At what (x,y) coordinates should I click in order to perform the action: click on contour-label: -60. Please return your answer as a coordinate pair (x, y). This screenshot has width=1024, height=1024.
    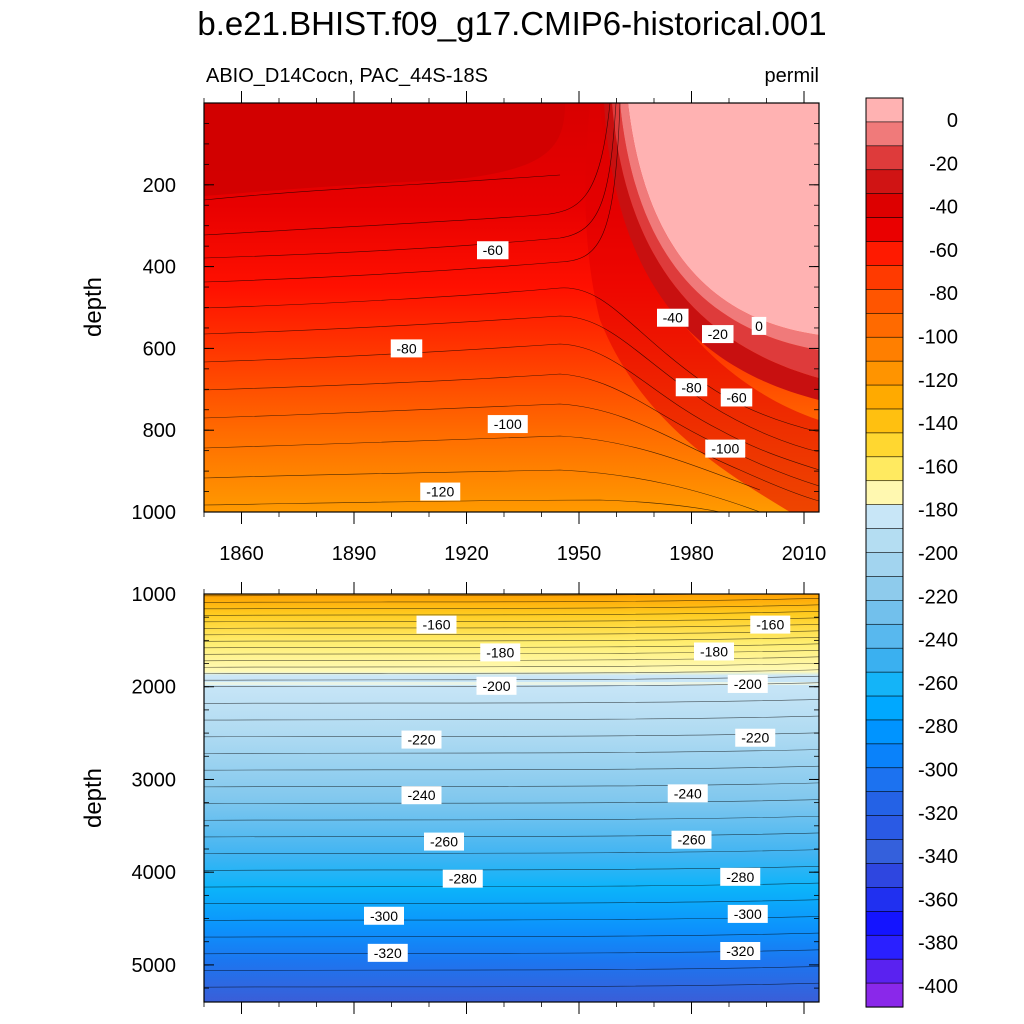
    Looking at the image, I should click on (493, 250).